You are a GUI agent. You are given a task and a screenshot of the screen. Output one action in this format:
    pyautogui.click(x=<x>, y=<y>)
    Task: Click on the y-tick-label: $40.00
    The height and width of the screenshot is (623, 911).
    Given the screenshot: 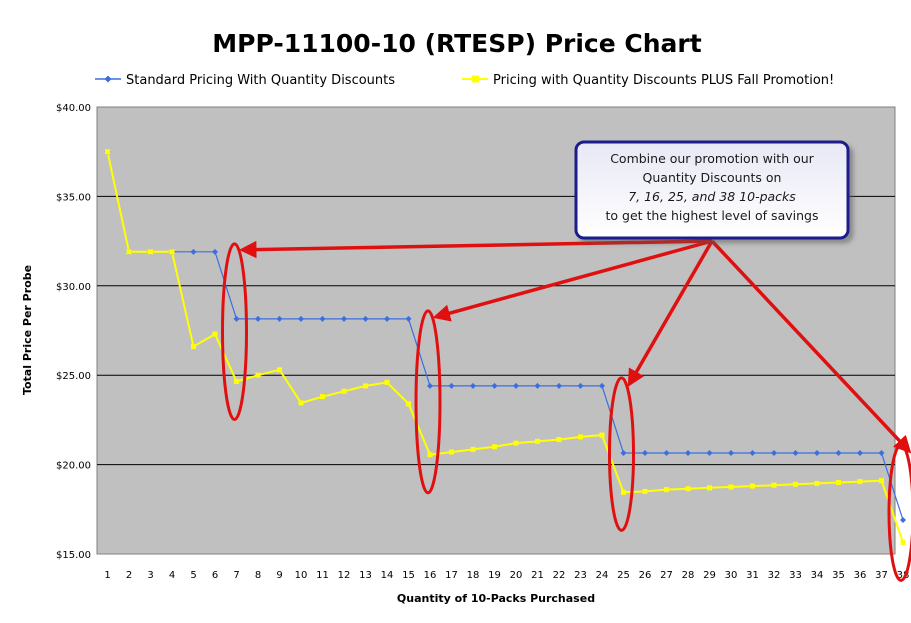 What is the action you would take?
    pyautogui.click(x=73, y=108)
    